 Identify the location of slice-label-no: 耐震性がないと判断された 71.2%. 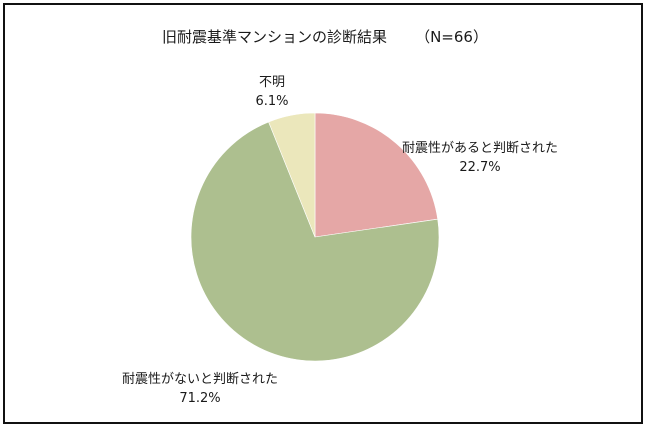
(200, 389).